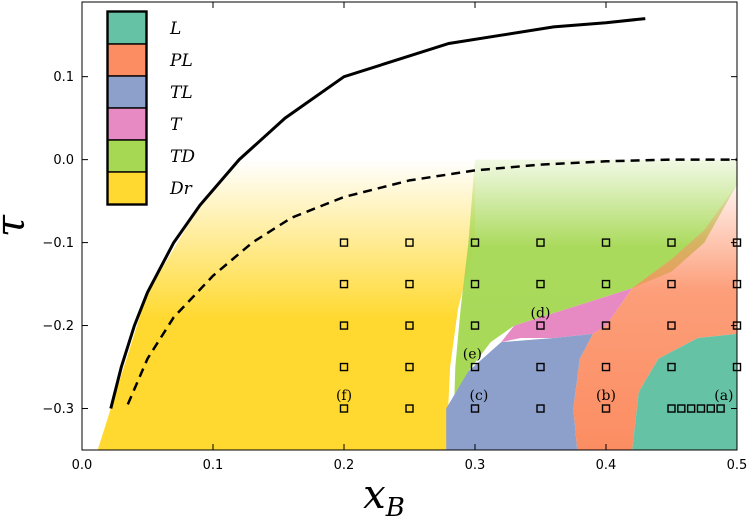  What do you see at coordinates (63, 77) in the screenshot?
I see `y-tick-label: 0.1` at bounding box center [63, 77].